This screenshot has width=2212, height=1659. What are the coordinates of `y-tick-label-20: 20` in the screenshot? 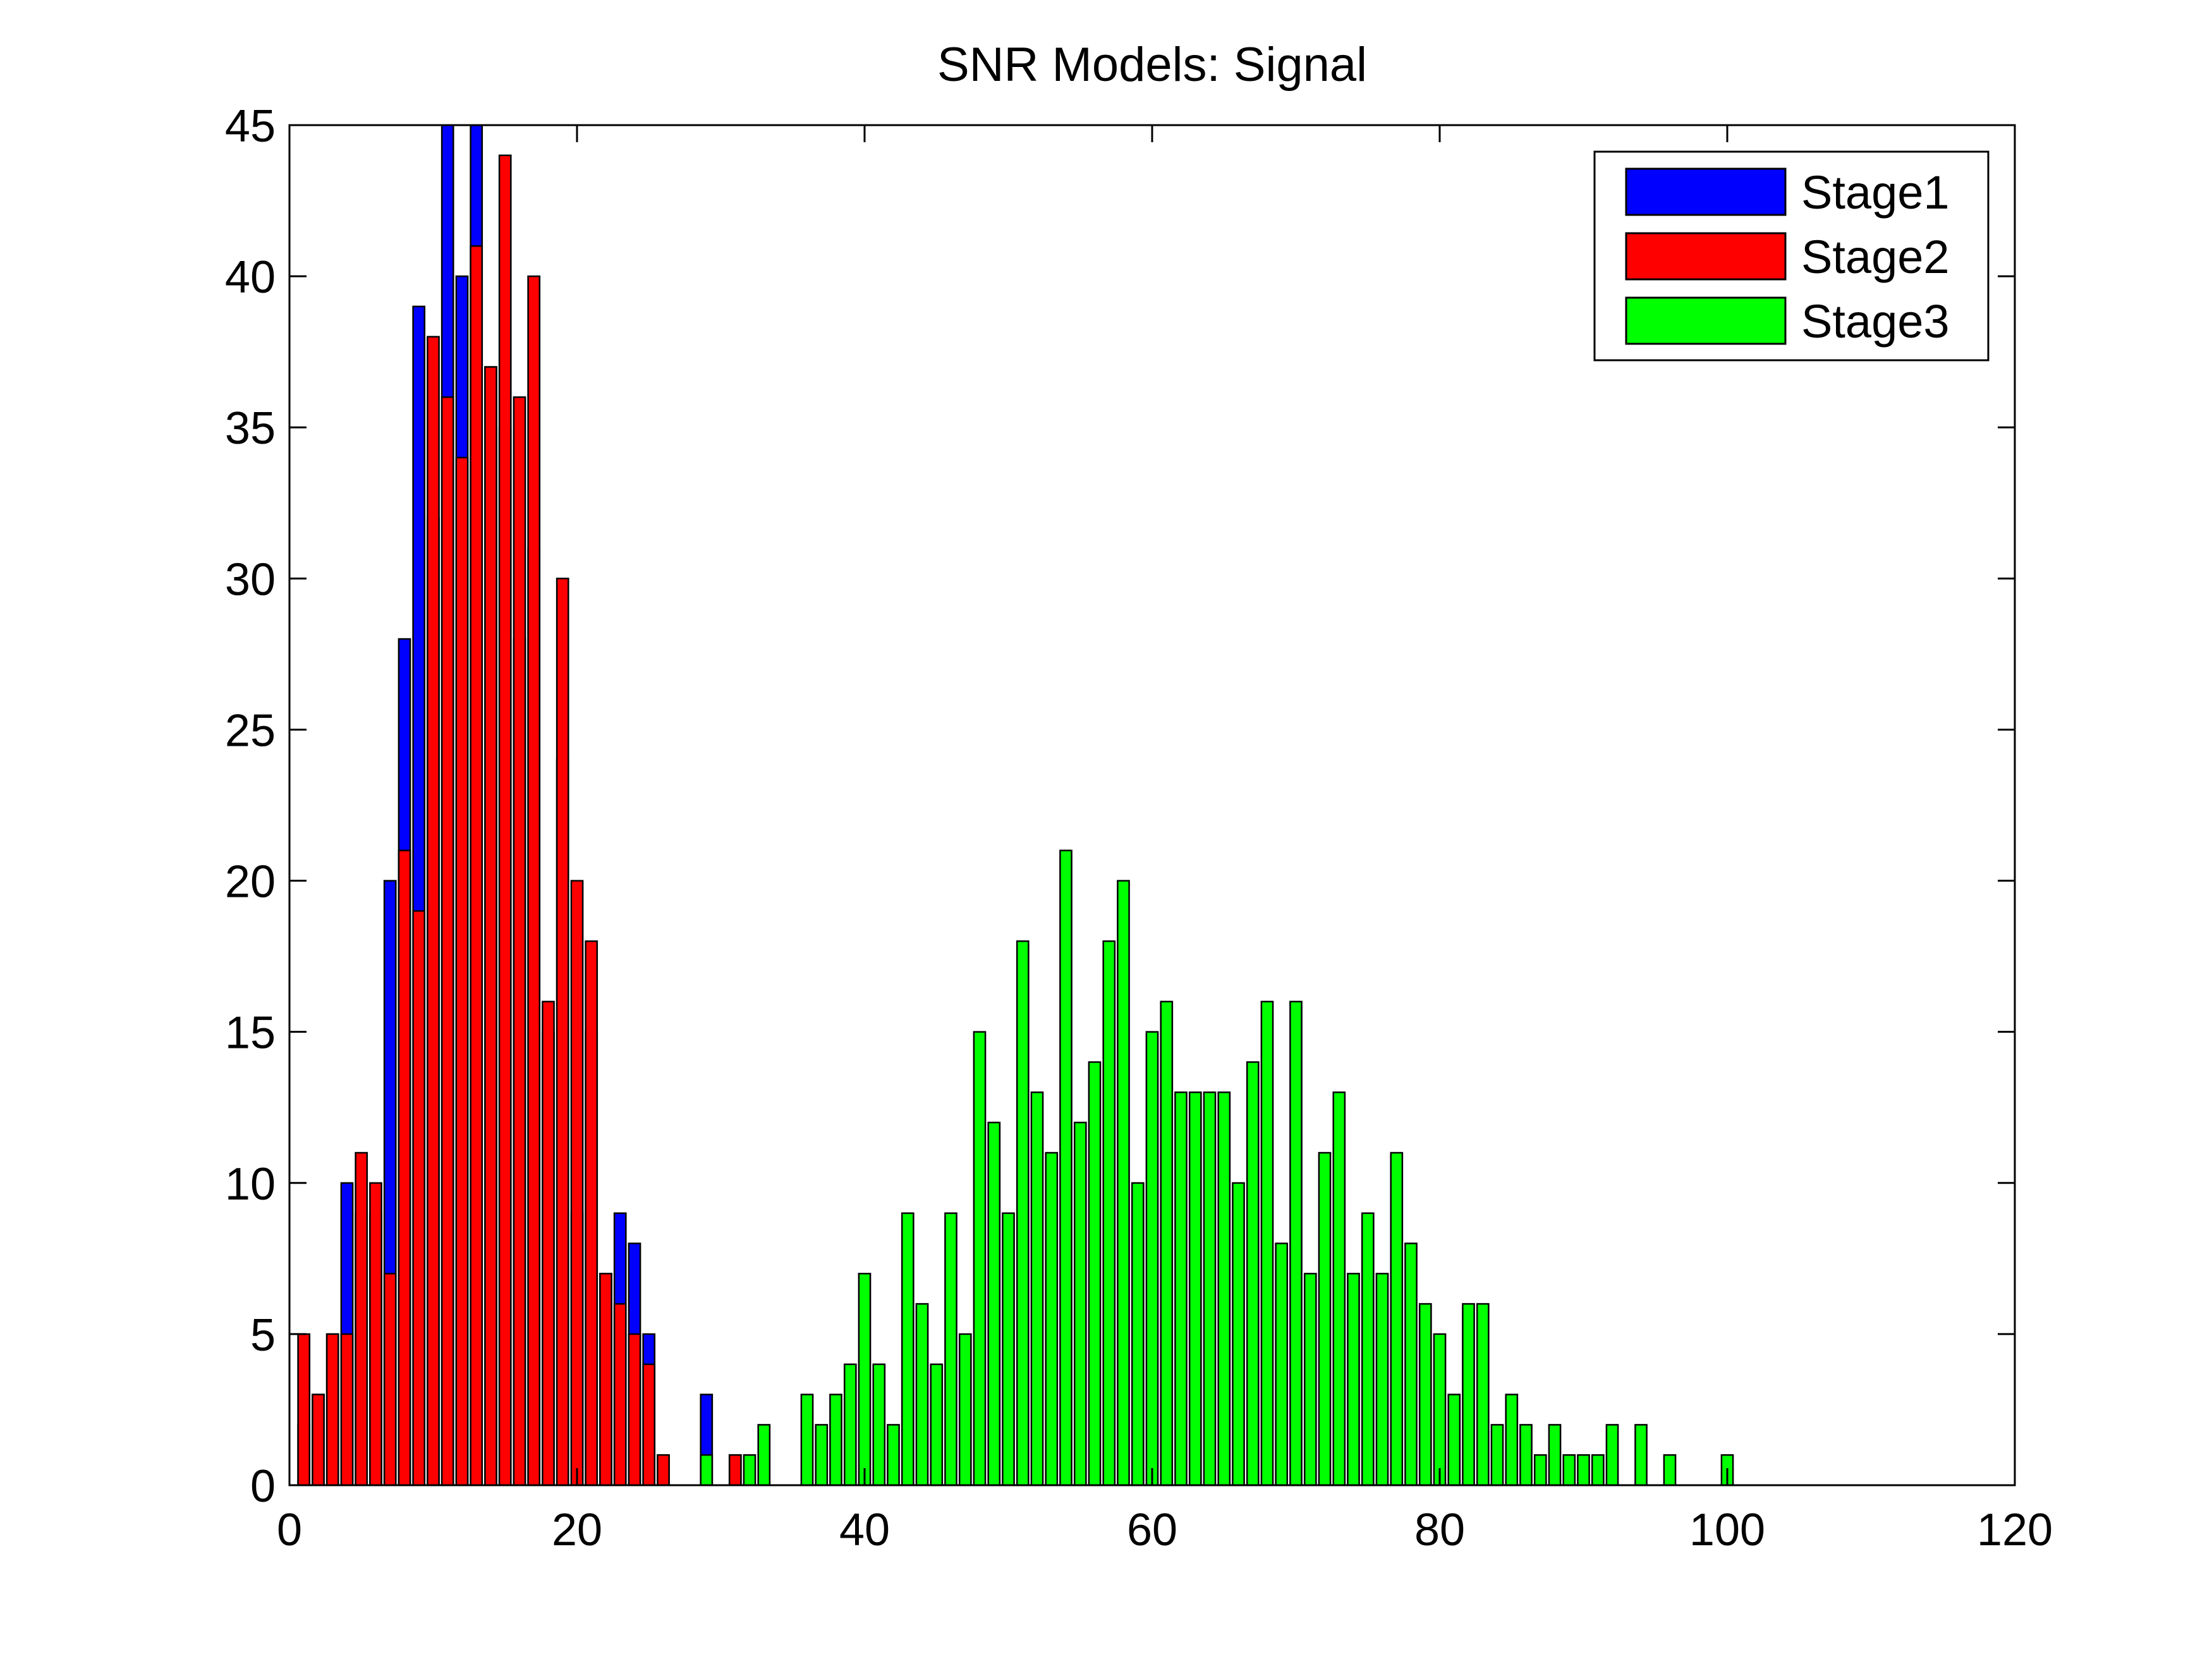 It's located at (251, 882).